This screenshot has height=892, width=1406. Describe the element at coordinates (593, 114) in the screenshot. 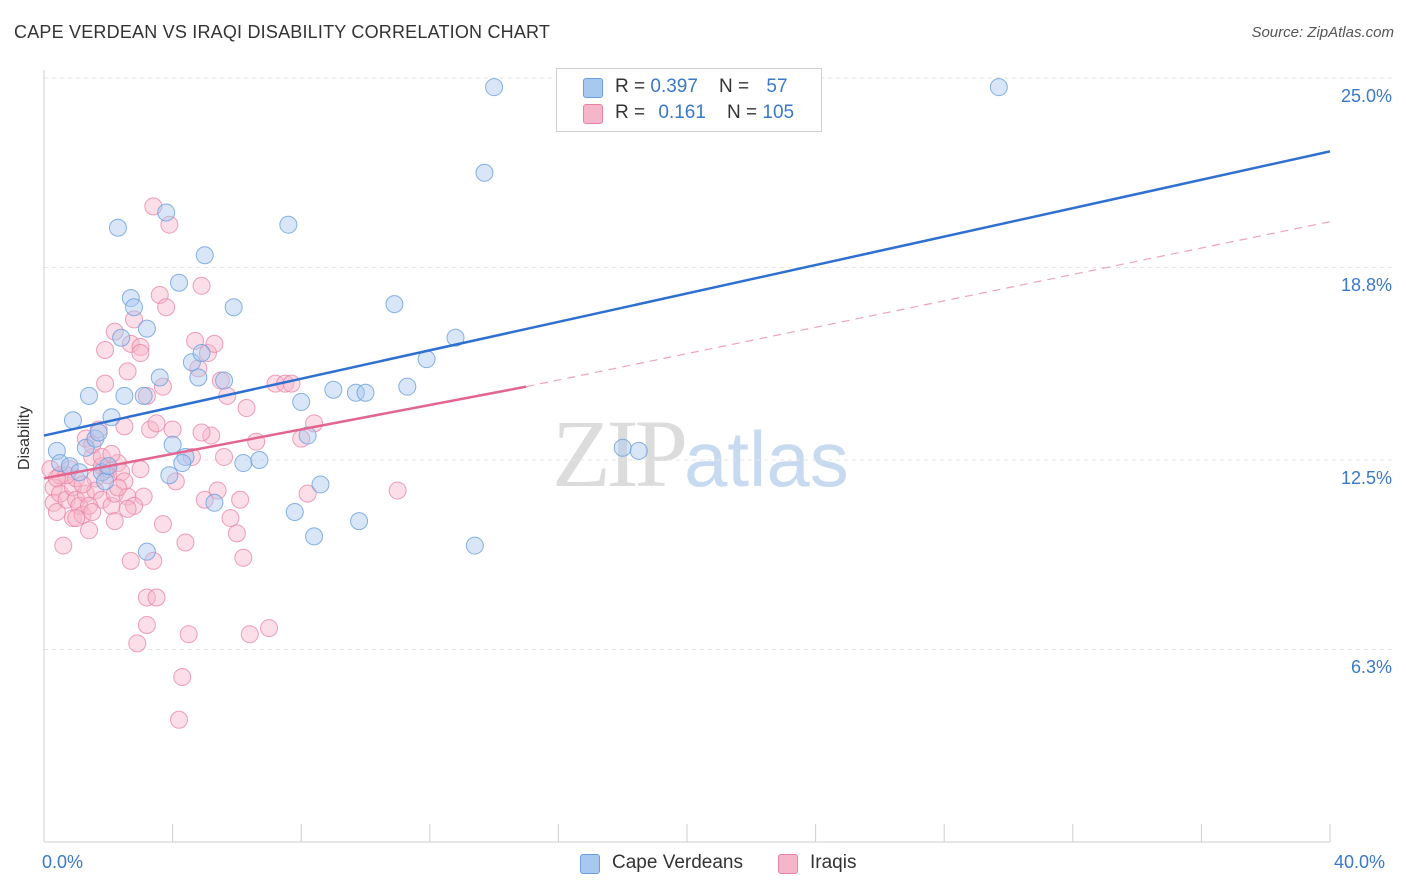

I see `legend-swatch-pink` at that location.